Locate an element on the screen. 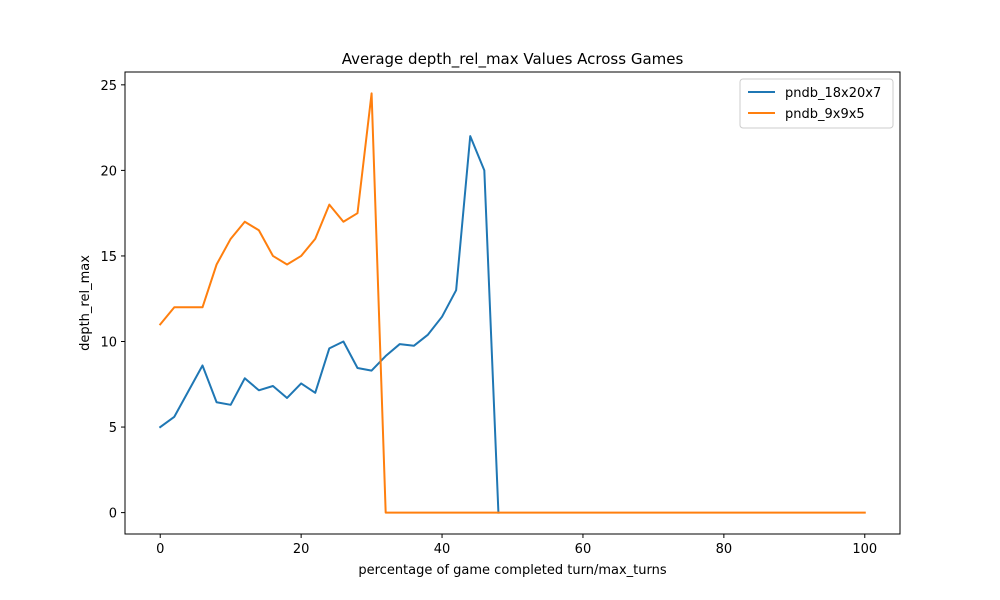 The image size is (1000, 600). y-axis-ticks: 0 5 10 15 20 25 is located at coordinates (112, 300).